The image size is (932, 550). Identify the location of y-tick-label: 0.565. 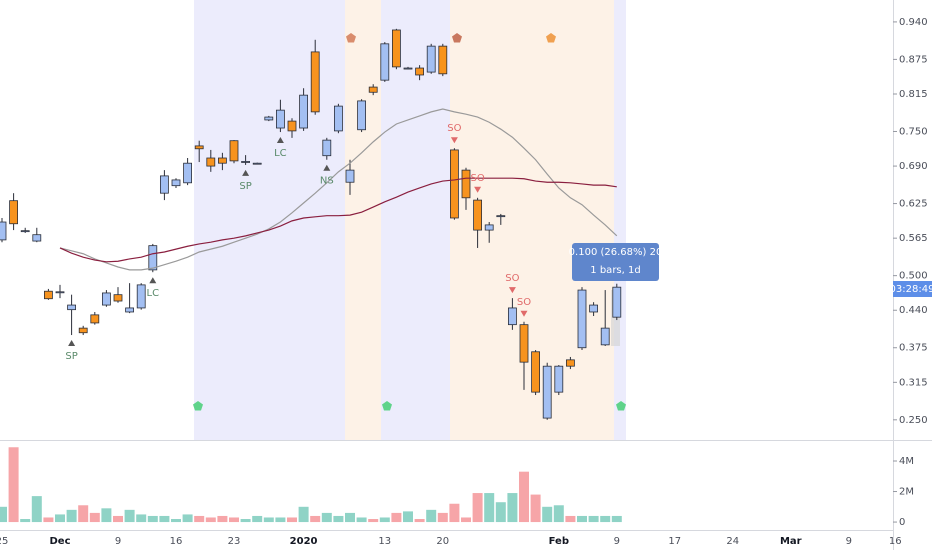
(913, 238).